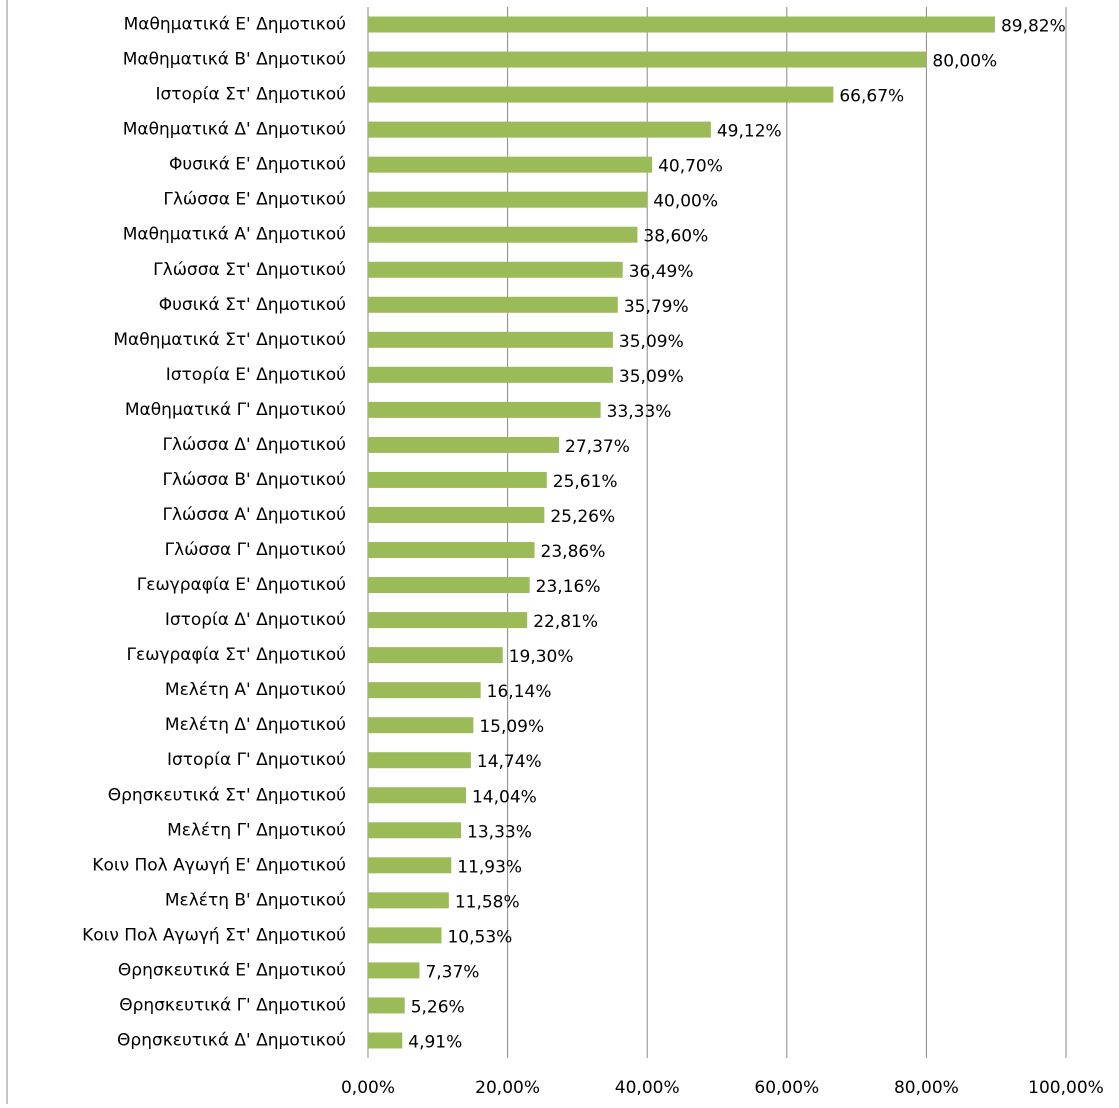 This screenshot has width=1119, height=1108. I want to click on data-label: 11,93%, so click(489, 867).